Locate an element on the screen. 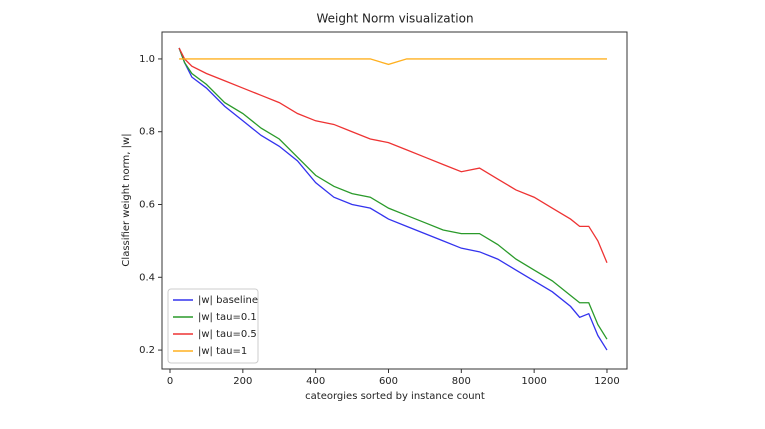 The width and height of the screenshot is (765, 429). x-tick-label: 0 is located at coordinates (170, 381).